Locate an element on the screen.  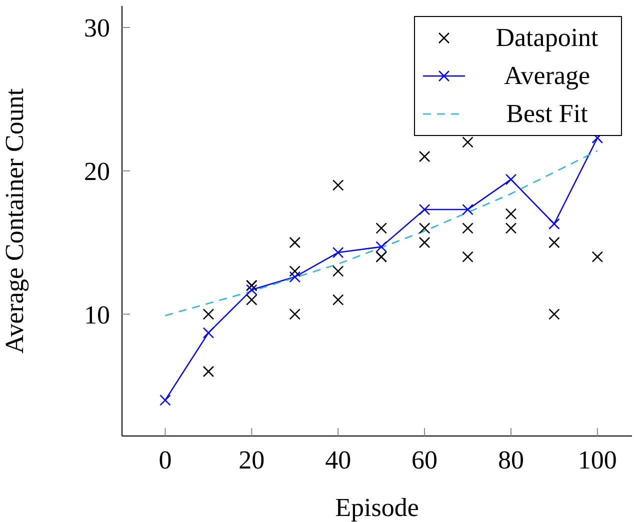
x-axis-title: Episode is located at coordinates (377, 507).